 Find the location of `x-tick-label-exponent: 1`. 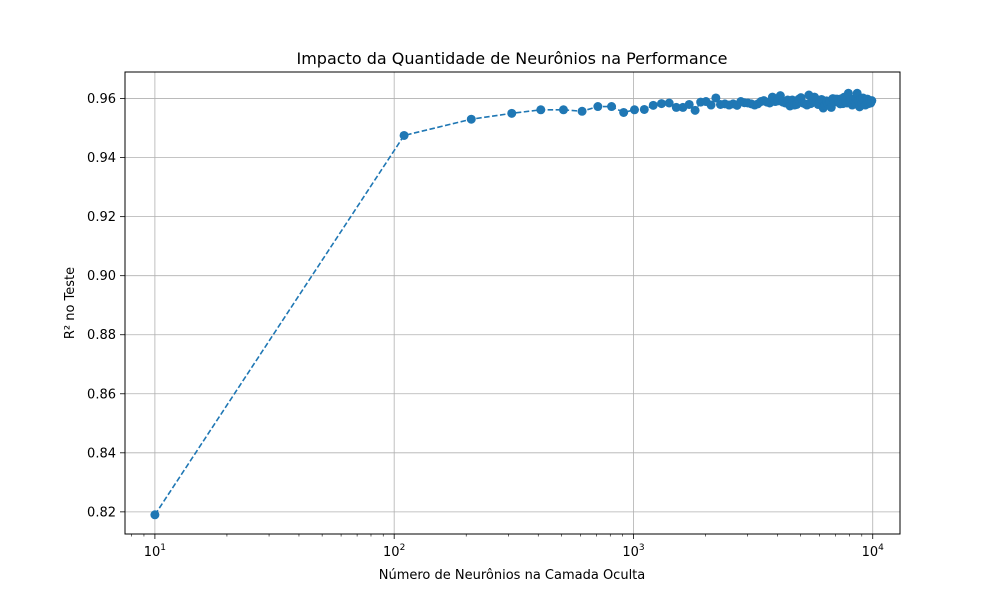

x-tick-label-exponent: 1 is located at coordinates (163, 548).